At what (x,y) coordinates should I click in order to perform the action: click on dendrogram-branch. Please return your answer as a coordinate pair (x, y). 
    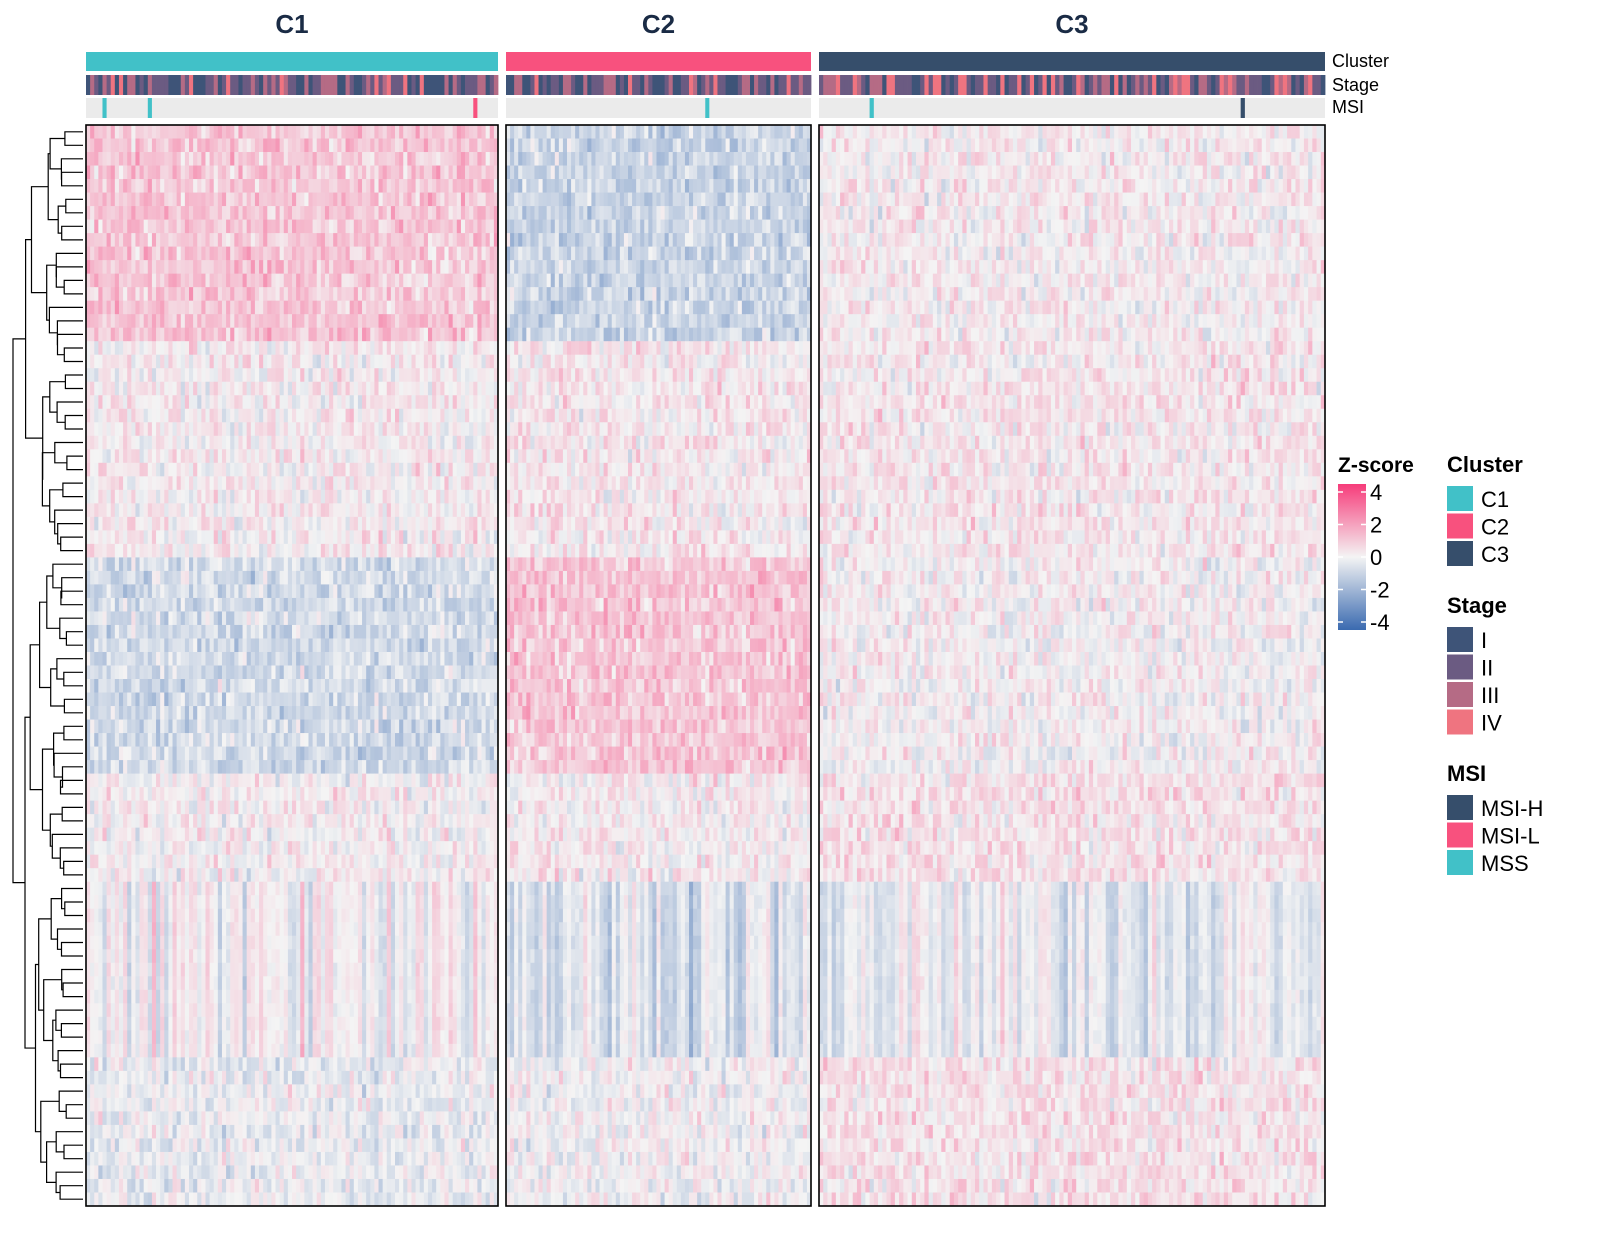
    Looking at the image, I should click on (46, 438).